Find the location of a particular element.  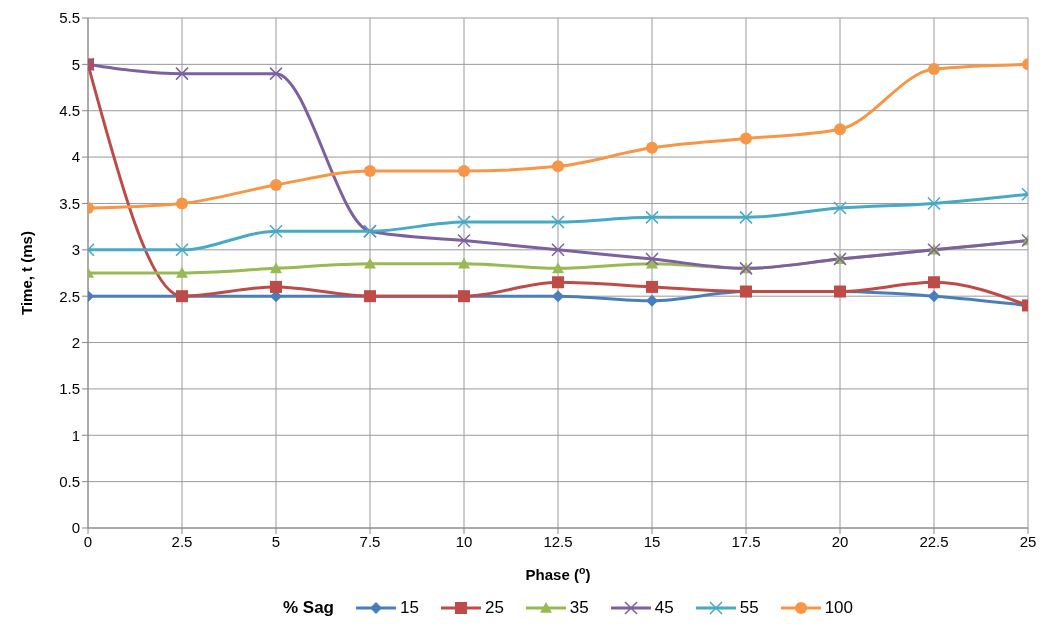

x-tick-label: 20 is located at coordinates (840, 541).